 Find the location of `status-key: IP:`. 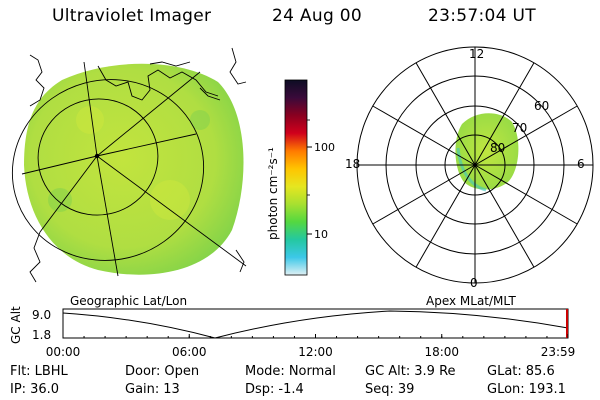

status-key: IP: is located at coordinates (18, 389).